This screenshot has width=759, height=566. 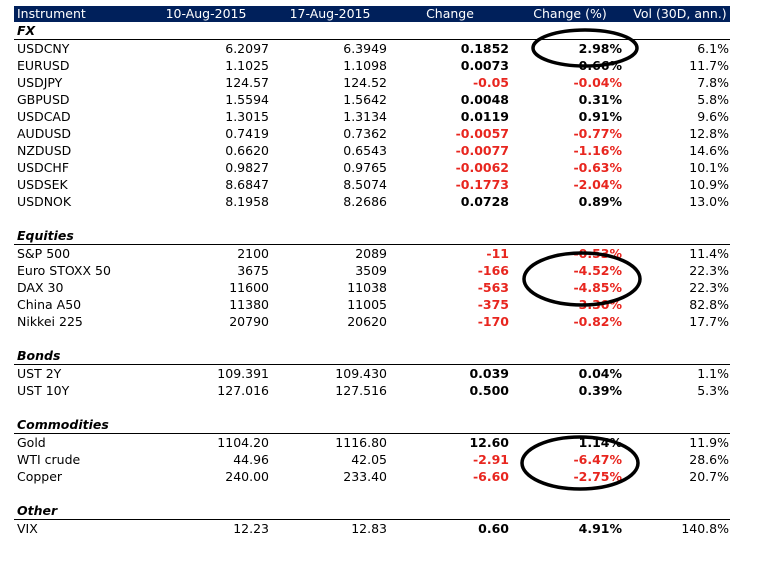 What do you see at coordinates (490, 476) in the screenshot?
I see `change-cell: -6.60` at bounding box center [490, 476].